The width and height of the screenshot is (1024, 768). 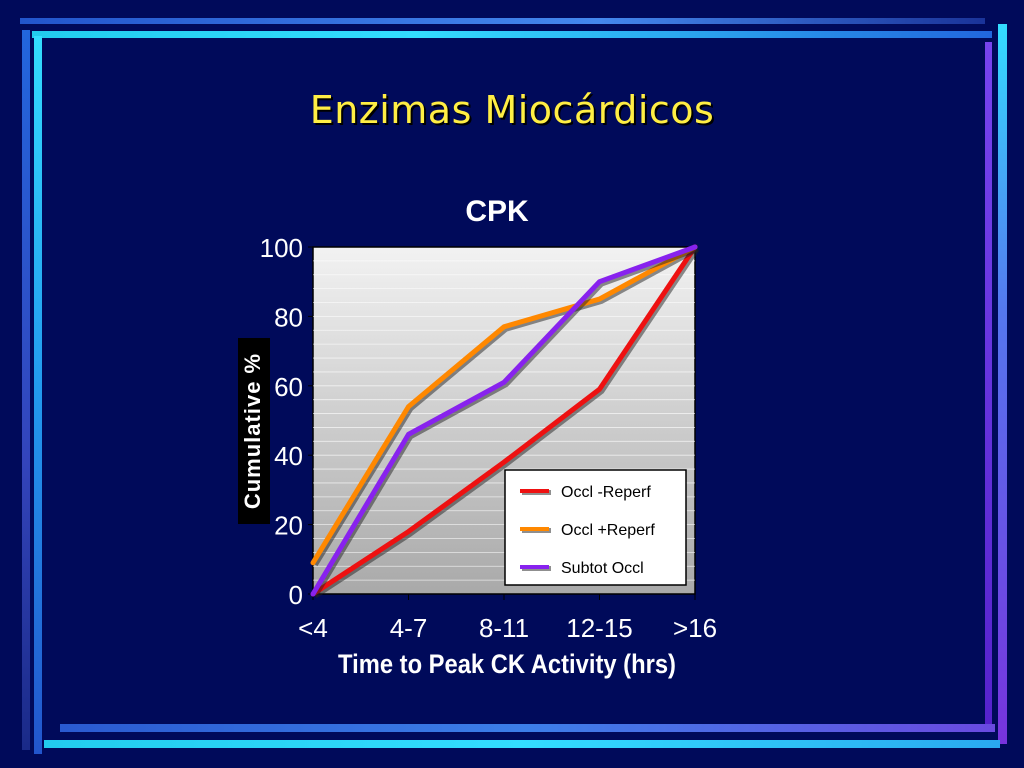 I want to click on x-axis-label: Time to Peak CK Activity (hrs), so click(x=507, y=665).